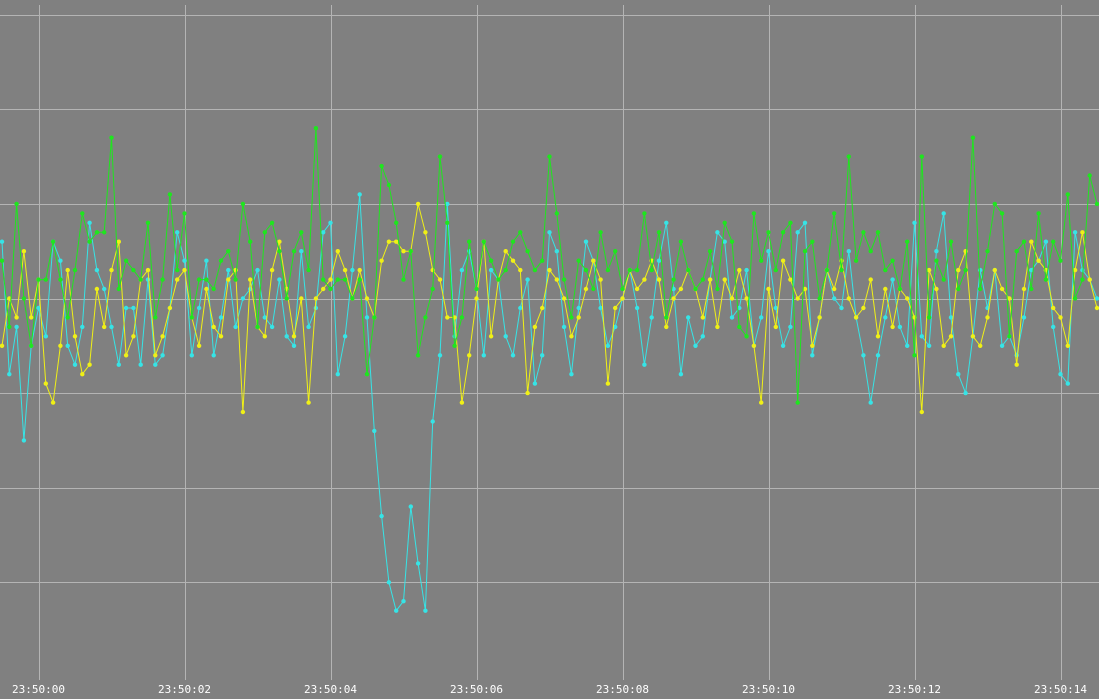 This screenshot has height=699, width=1099. I want to click on x-tick-label: 23:50:02, so click(184, 689).